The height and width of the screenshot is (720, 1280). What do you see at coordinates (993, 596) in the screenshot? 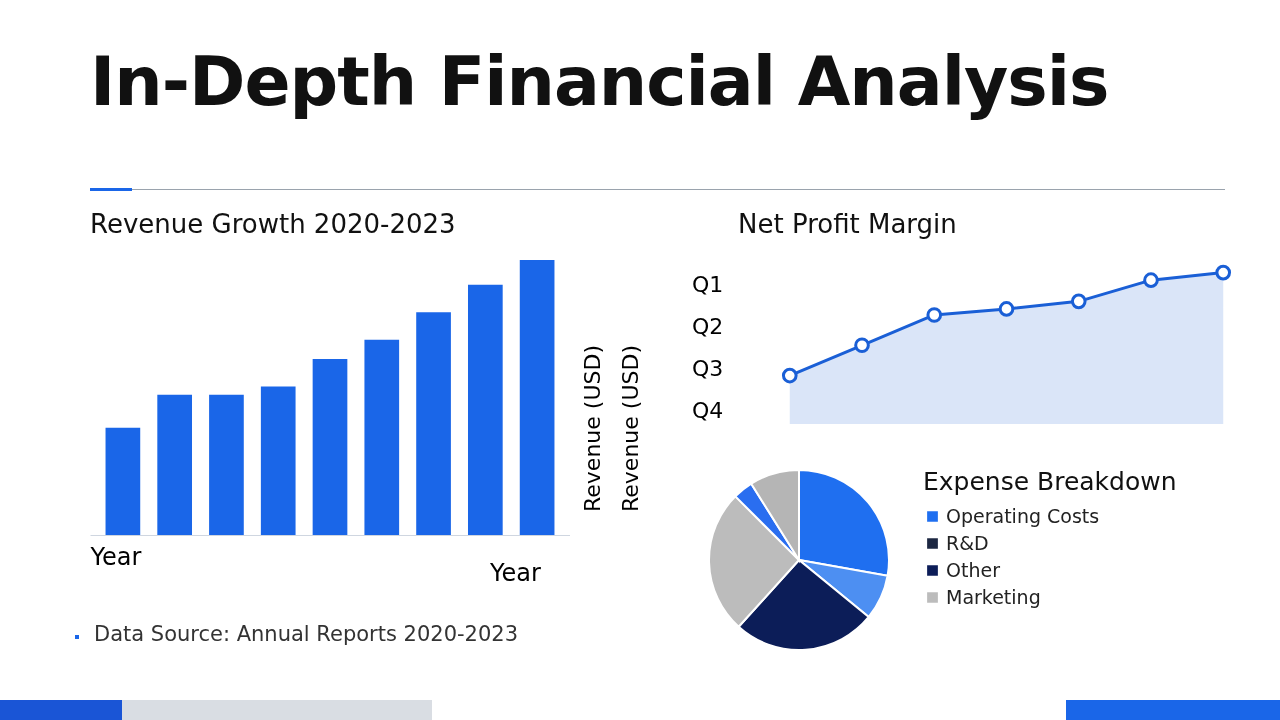
I see `legend-label: Marketing` at bounding box center [993, 596].